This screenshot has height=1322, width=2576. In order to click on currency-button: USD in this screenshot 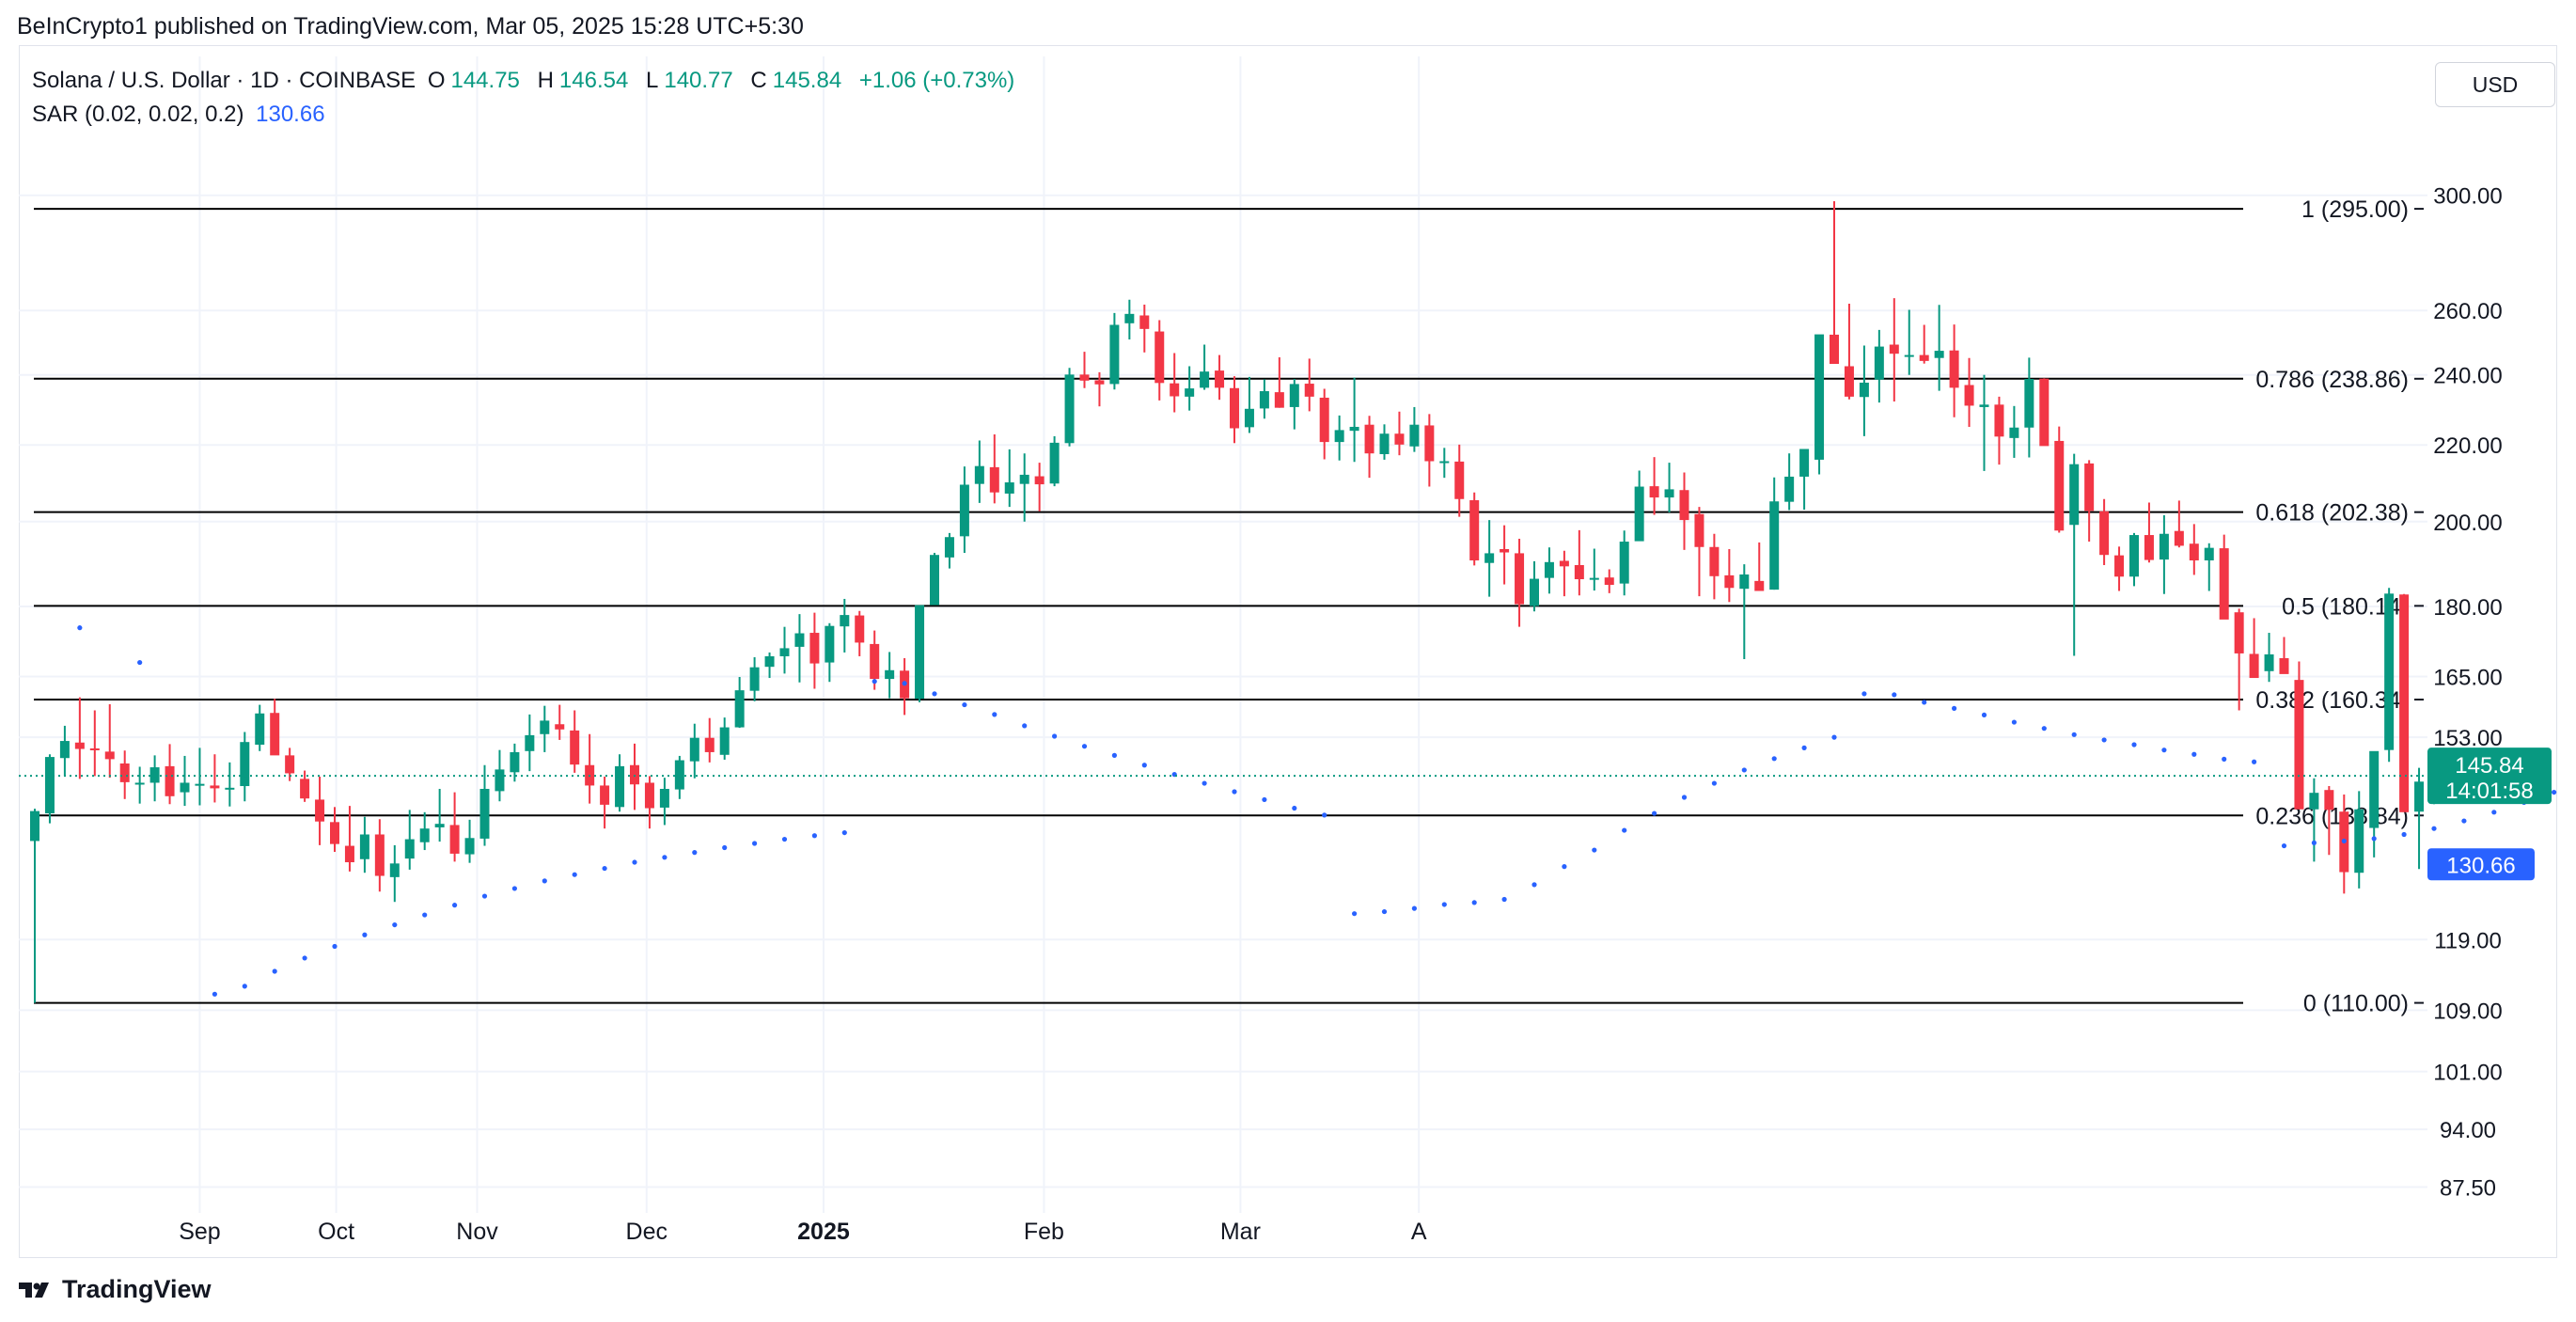, I will do `click(2495, 84)`.